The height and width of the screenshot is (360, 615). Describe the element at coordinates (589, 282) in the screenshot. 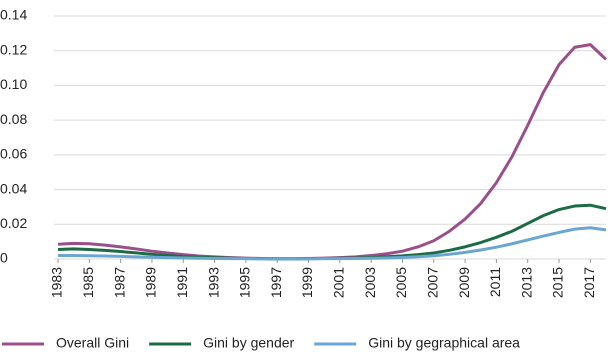

I see `x-tick-label: 2017` at that location.